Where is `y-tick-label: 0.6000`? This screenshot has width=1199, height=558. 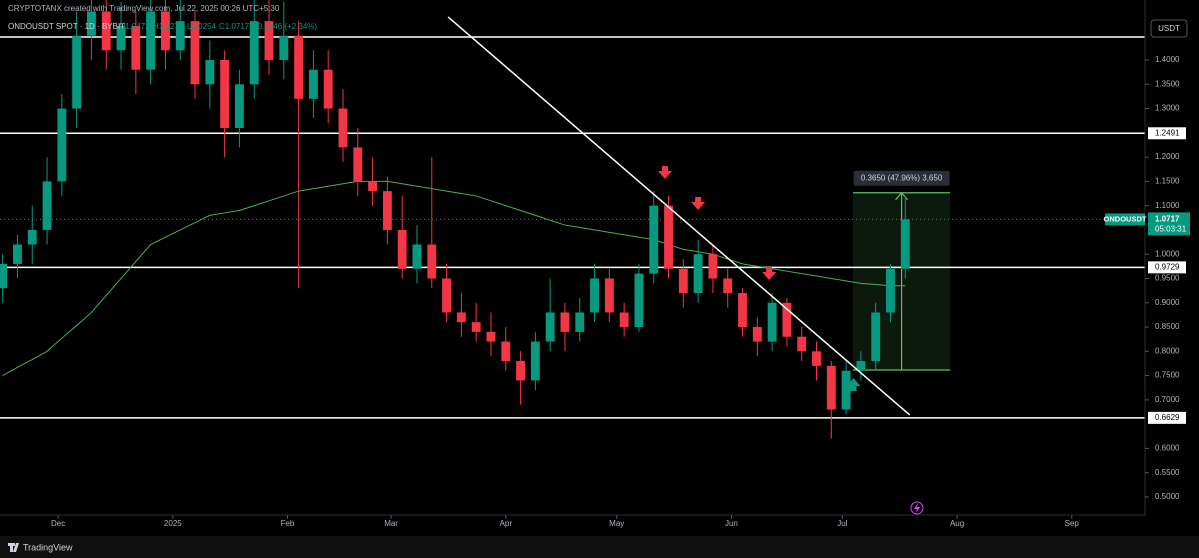
y-tick-label: 0.6000 is located at coordinates (1167, 448).